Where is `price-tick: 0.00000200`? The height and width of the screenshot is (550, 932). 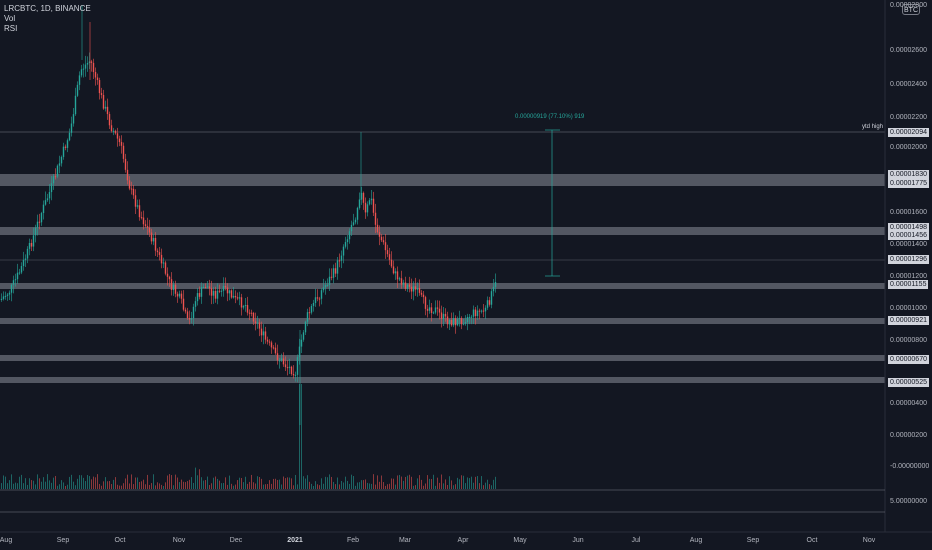 price-tick: 0.00000200 is located at coordinates (908, 435).